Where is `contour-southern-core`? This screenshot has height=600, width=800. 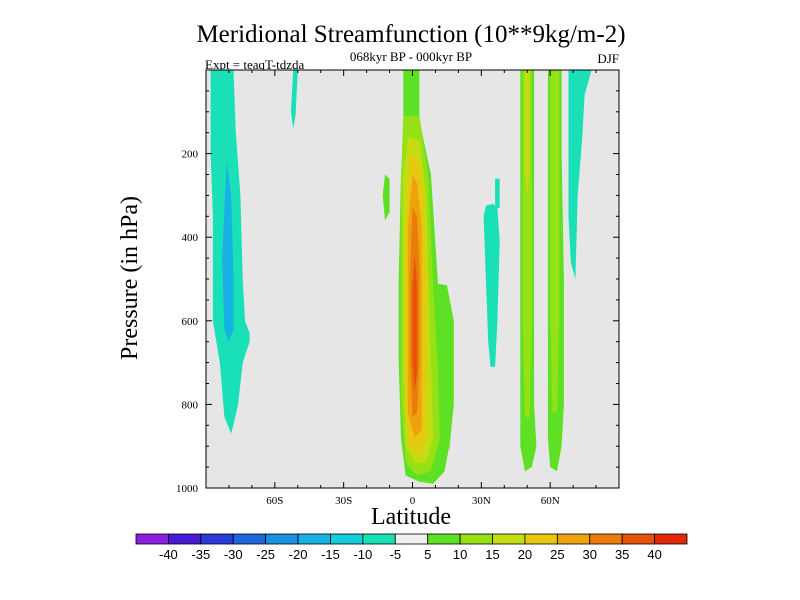 contour-southern-core is located at coordinates (228, 252).